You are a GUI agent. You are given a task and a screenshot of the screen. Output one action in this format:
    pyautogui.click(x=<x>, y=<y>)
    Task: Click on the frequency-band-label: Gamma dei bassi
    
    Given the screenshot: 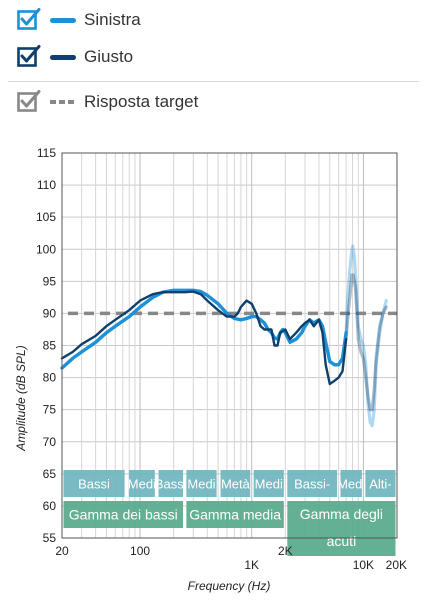 What is the action you would take?
    pyautogui.click(x=123, y=515)
    